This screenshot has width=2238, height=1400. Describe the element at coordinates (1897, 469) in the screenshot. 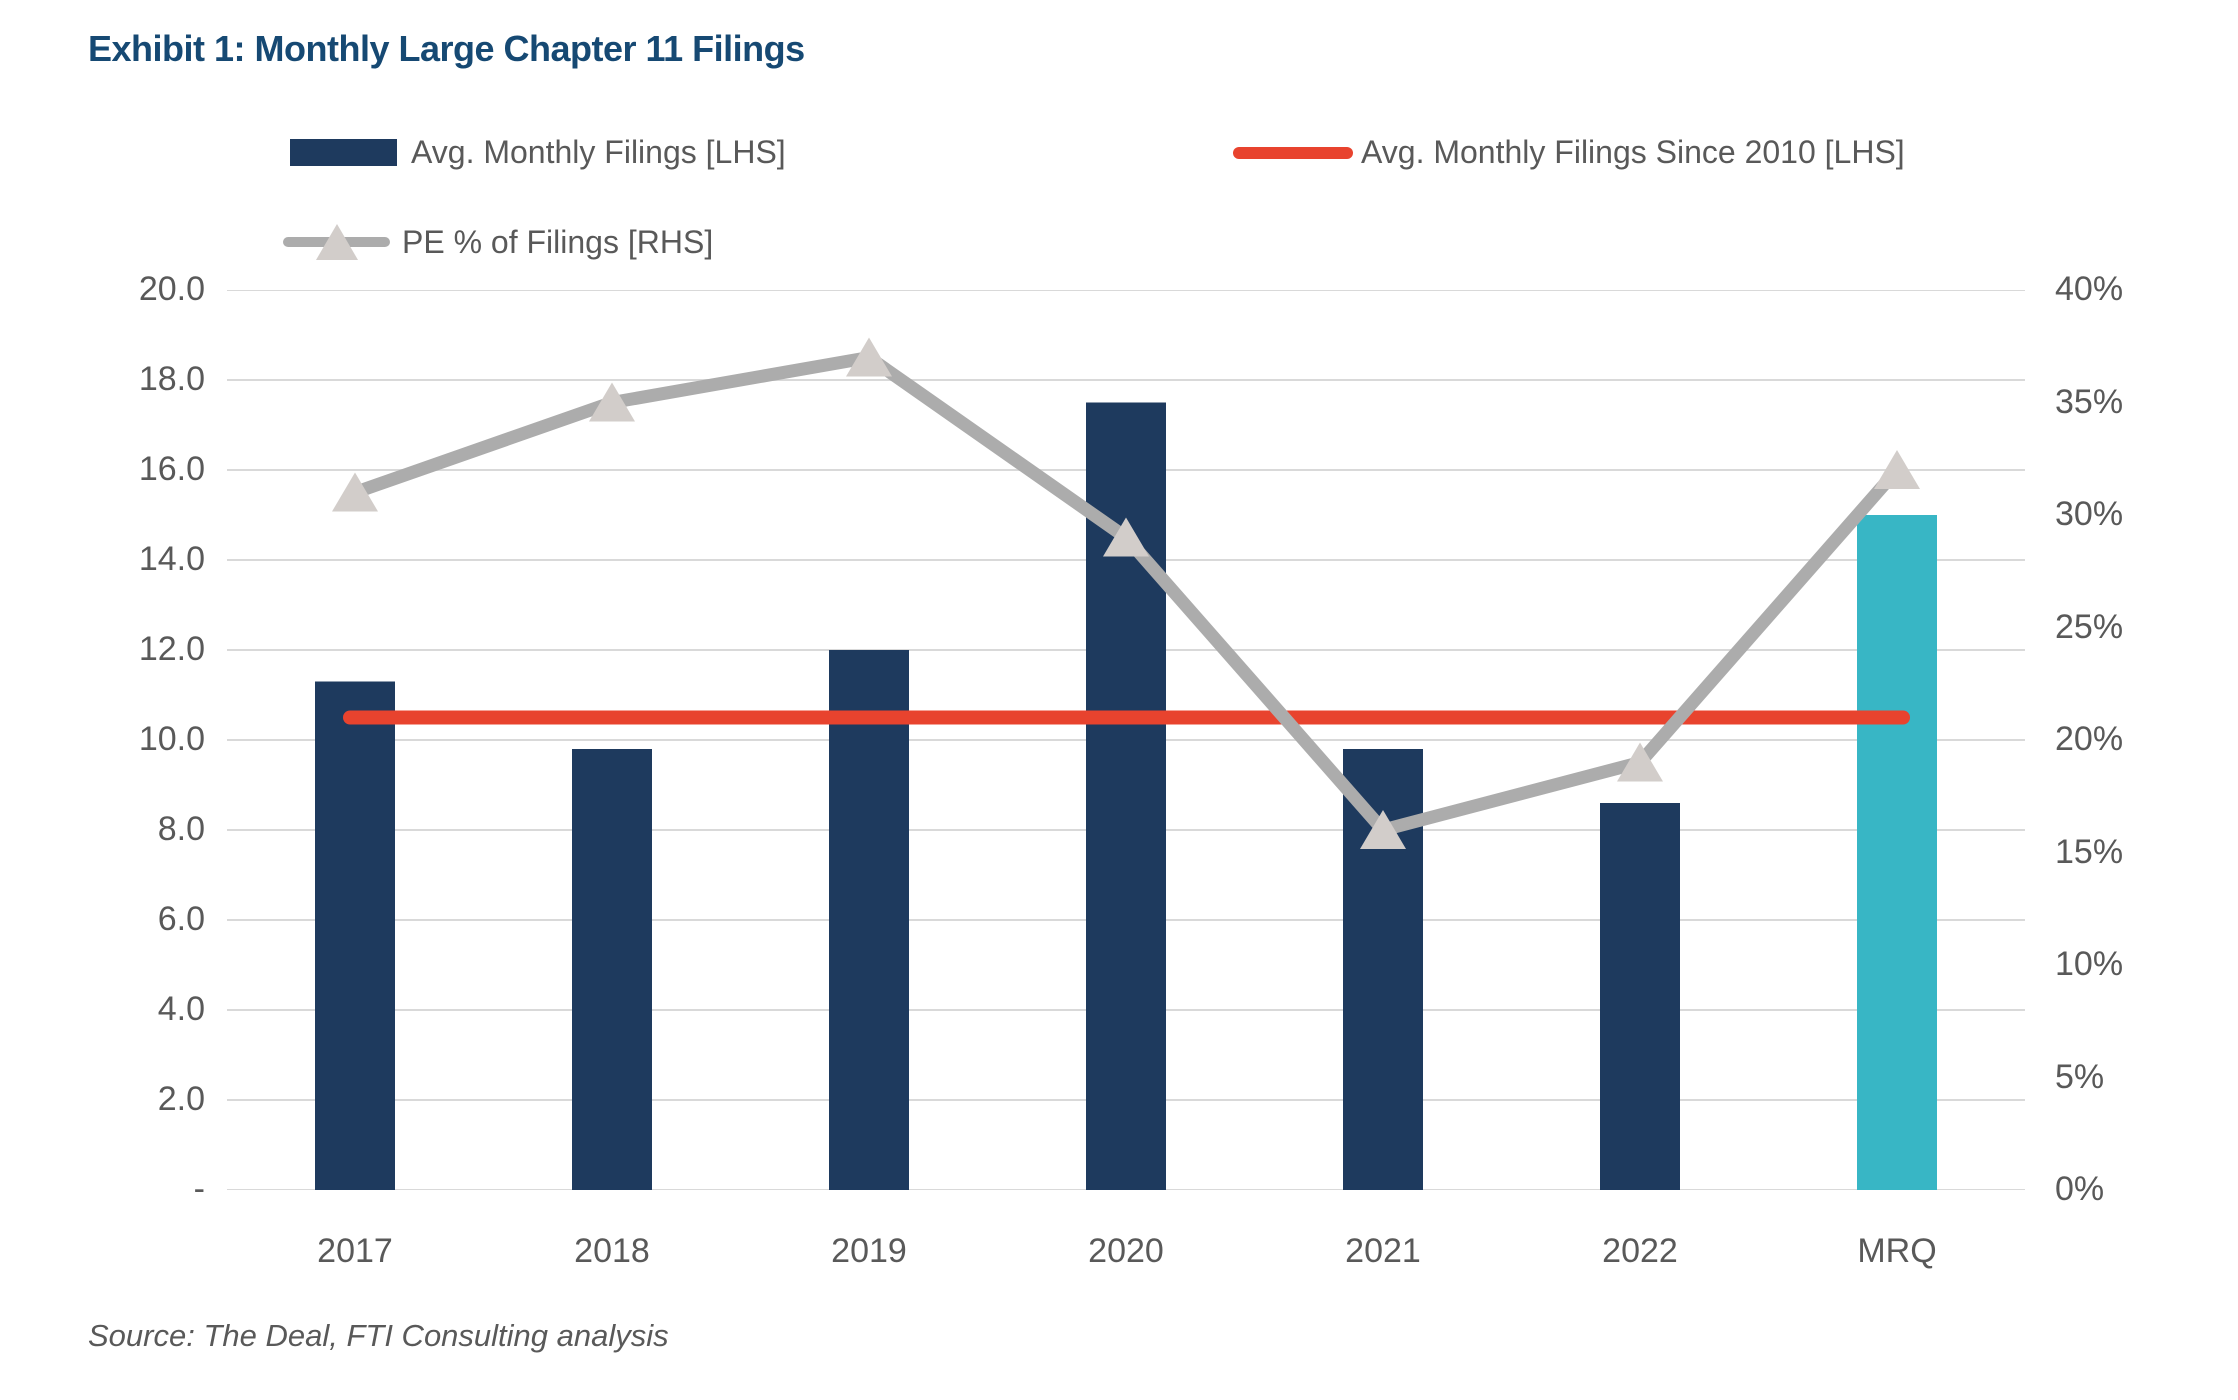

I see `pe-marker-MRQ` at that location.